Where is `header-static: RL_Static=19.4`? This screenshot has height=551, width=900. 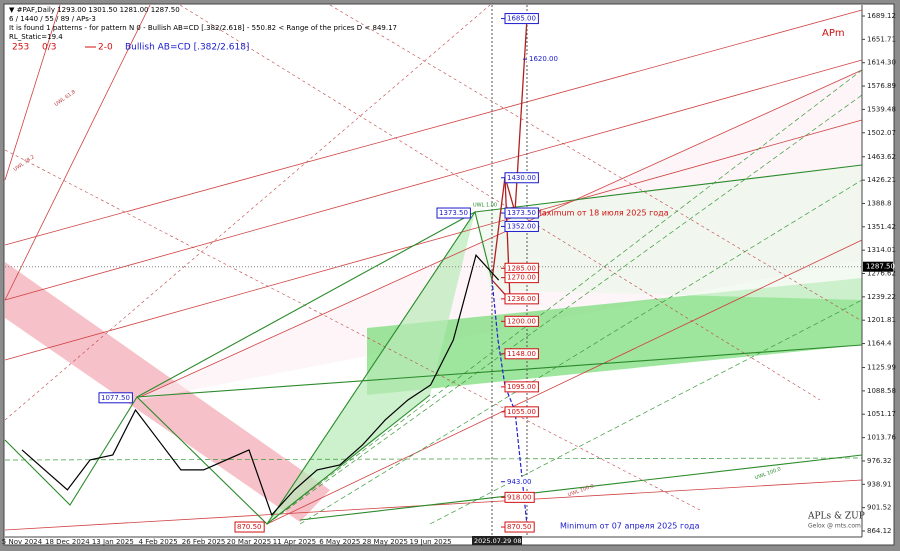 header-static: RL_Static=19.4 is located at coordinates (36, 37).